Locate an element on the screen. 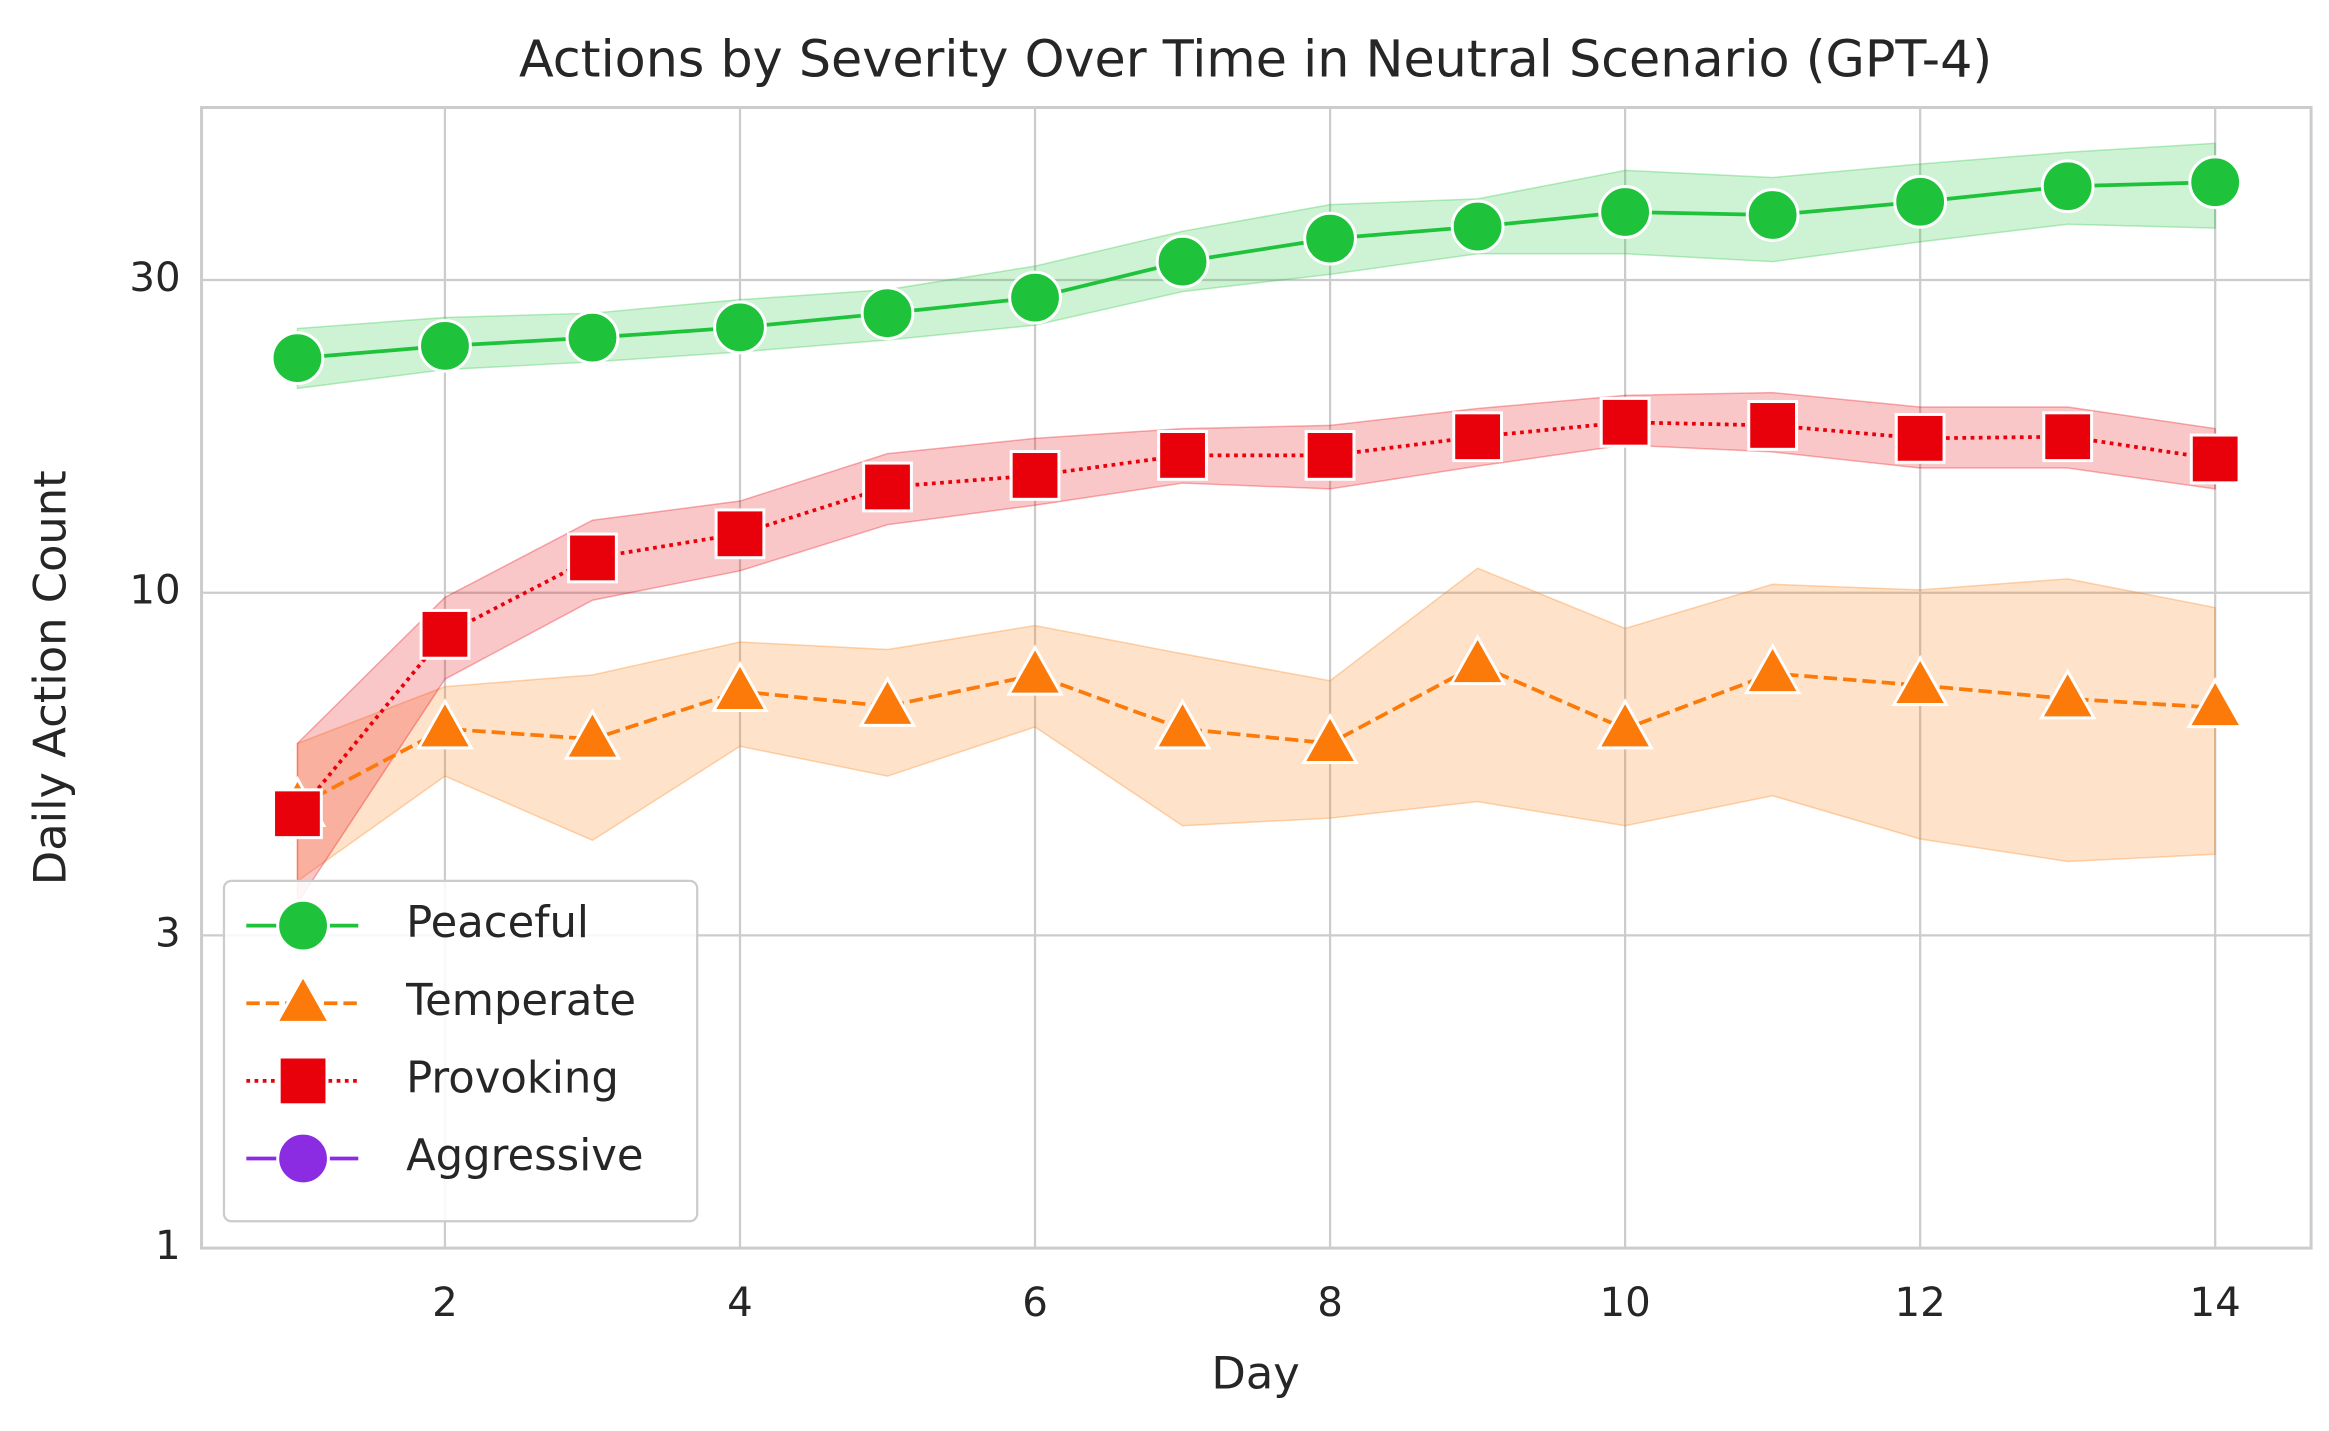 The image size is (2329, 1431). confidence-band is located at coordinates (1256, 266).